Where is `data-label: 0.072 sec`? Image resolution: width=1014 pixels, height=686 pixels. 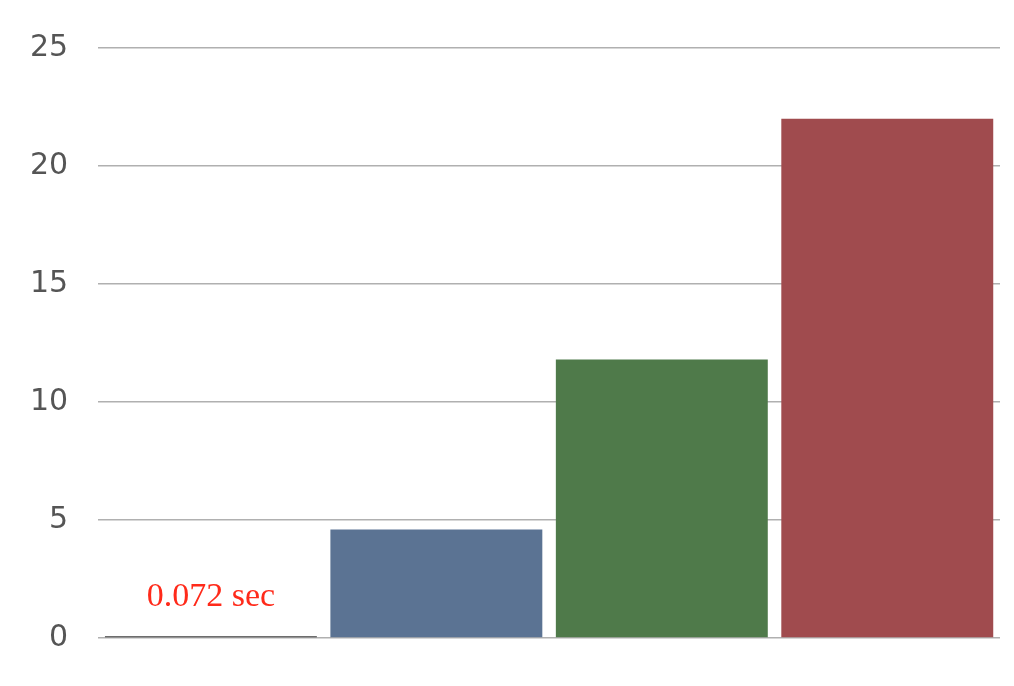 data-label: 0.072 sec is located at coordinates (211, 595).